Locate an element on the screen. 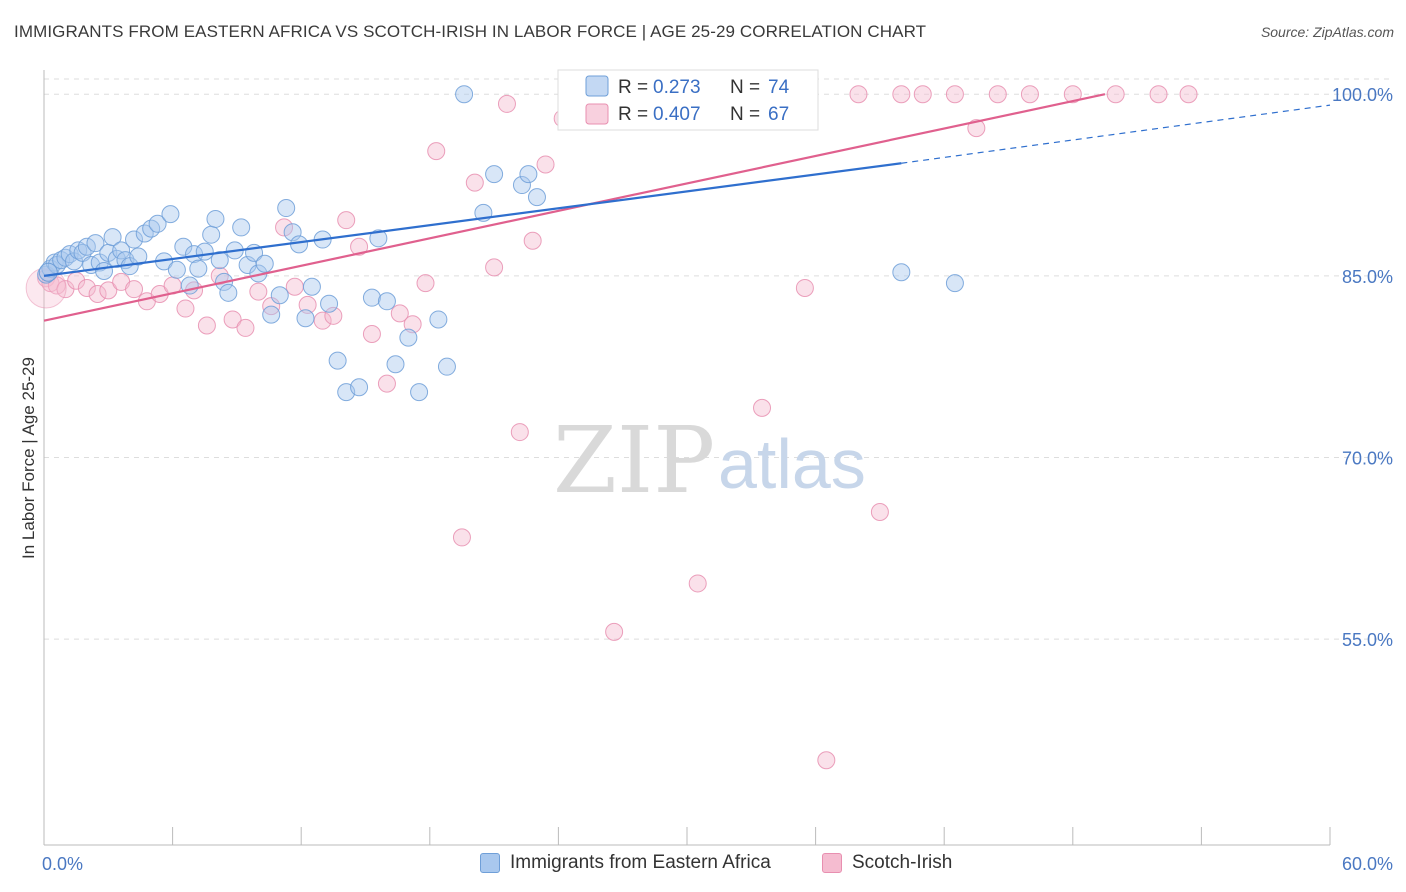  watermark-atlas: atlas is located at coordinates (792, 464).